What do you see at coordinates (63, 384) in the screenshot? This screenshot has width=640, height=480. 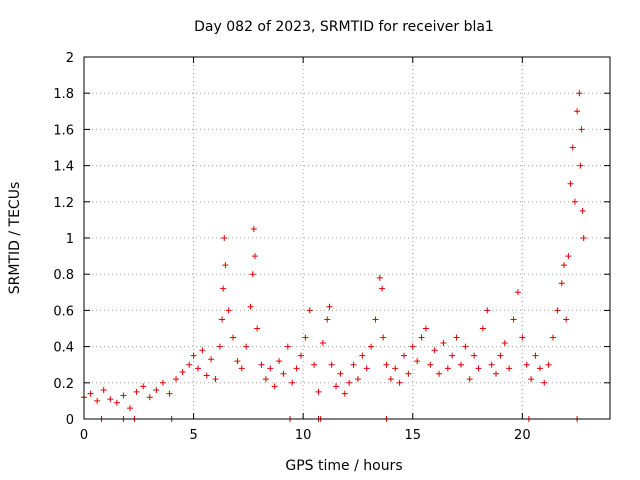 I see `y-tick-label: 0.2` at bounding box center [63, 384].